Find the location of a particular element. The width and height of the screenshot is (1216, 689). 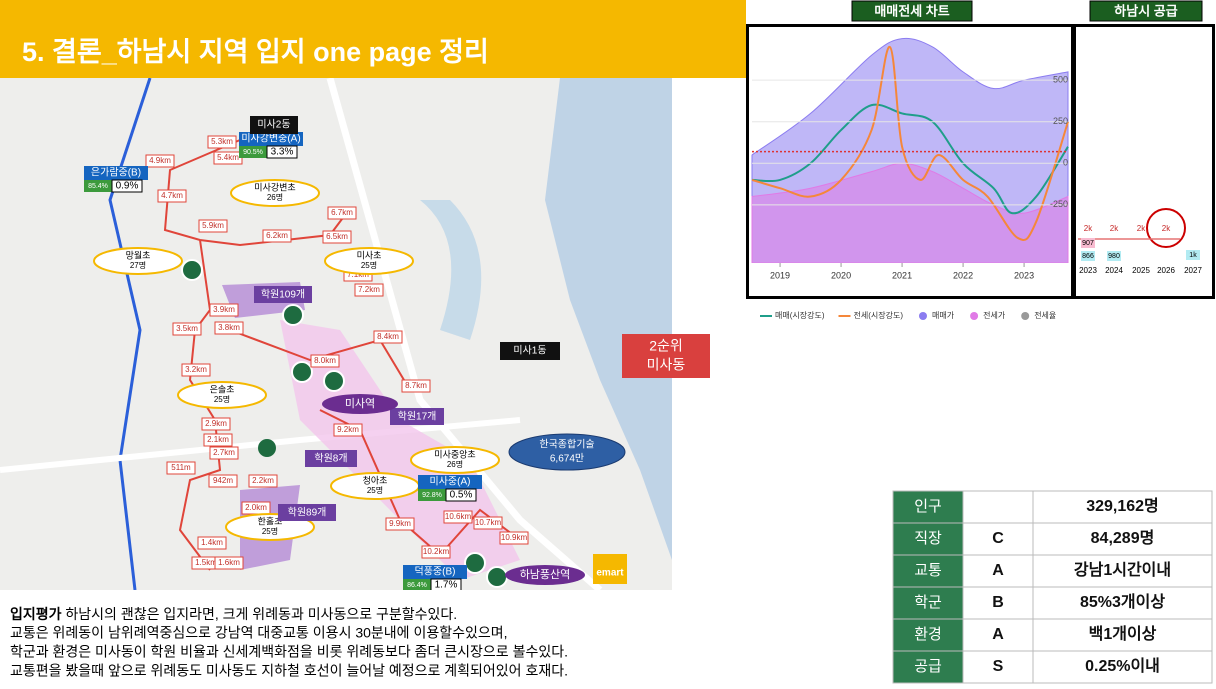

school-name: 은솔초 is located at coordinates (222, 389).